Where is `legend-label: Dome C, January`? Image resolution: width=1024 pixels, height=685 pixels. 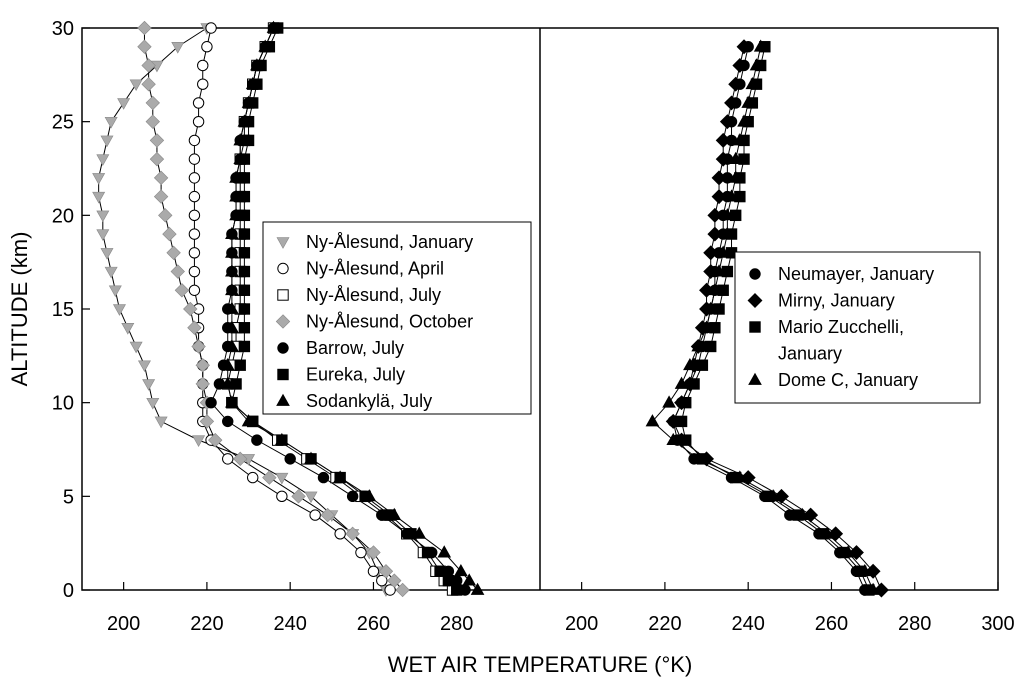 legend-label: Dome C, January is located at coordinates (848, 380).